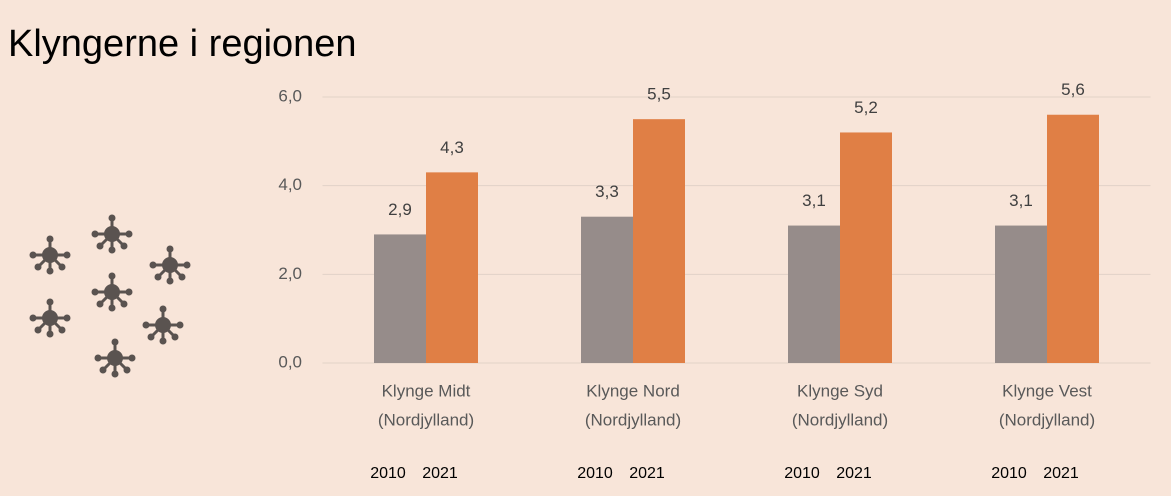  What do you see at coordinates (840, 390) in the screenshot?
I see `x-tick-label: Klynge Syd` at bounding box center [840, 390].